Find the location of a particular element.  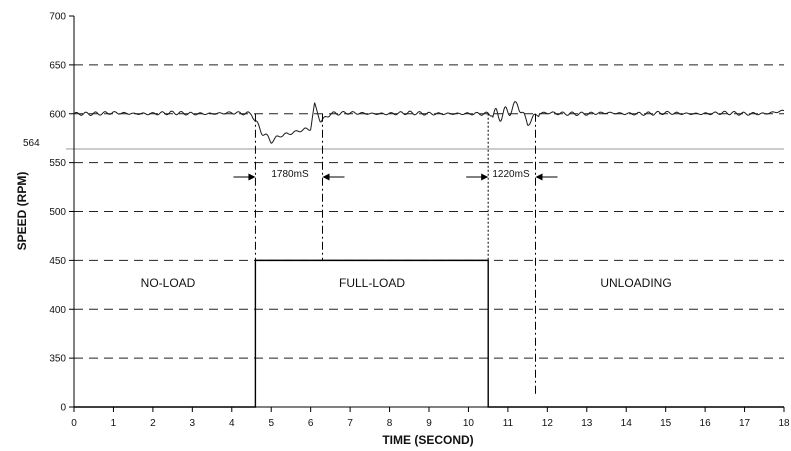

x-tick-label: 2 is located at coordinates (153, 423).